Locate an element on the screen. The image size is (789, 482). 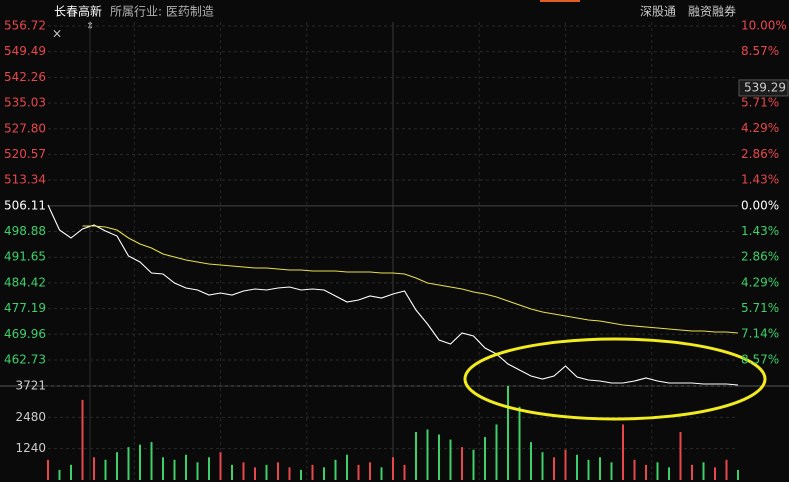
y-tick-label: 527.80 is located at coordinates (25, 128).